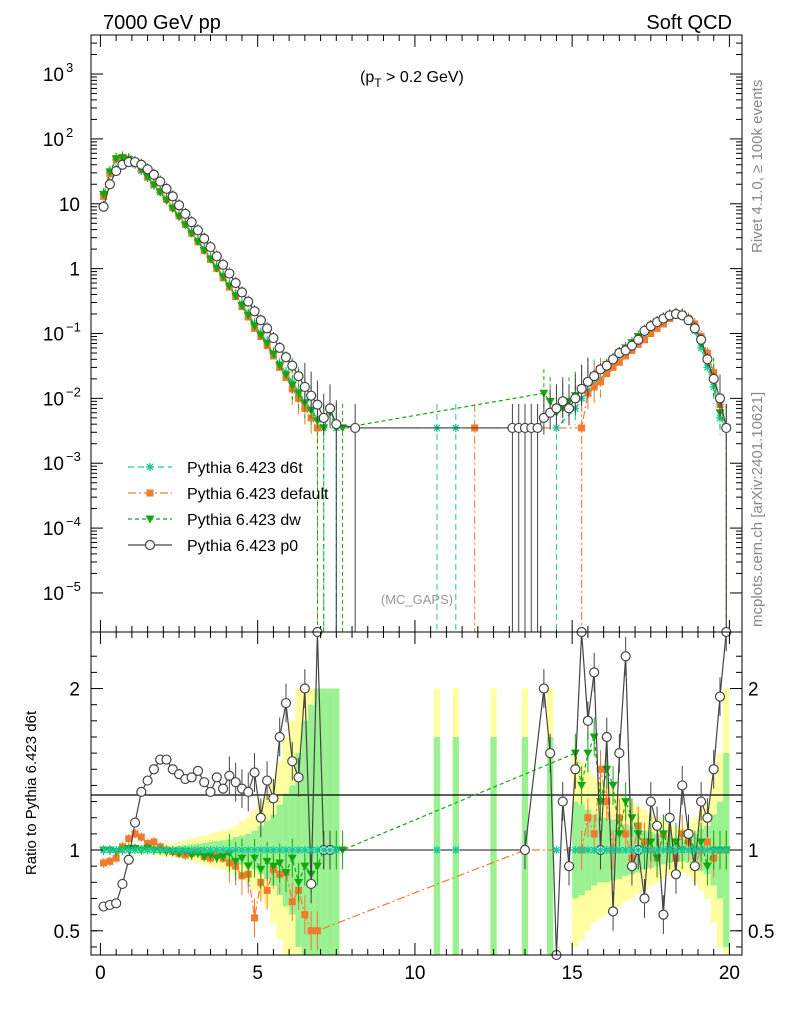  What do you see at coordinates (415, 850) in the screenshot?
I see `ratio-series-star` at bounding box center [415, 850].